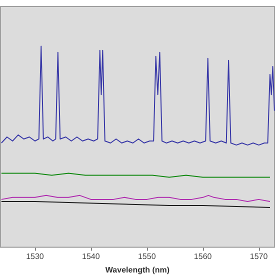 This screenshot has width=275, height=275. Describe the element at coordinates (137, 269) in the screenshot. I see `x-axis-title: Wavelength (nm)` at that location.